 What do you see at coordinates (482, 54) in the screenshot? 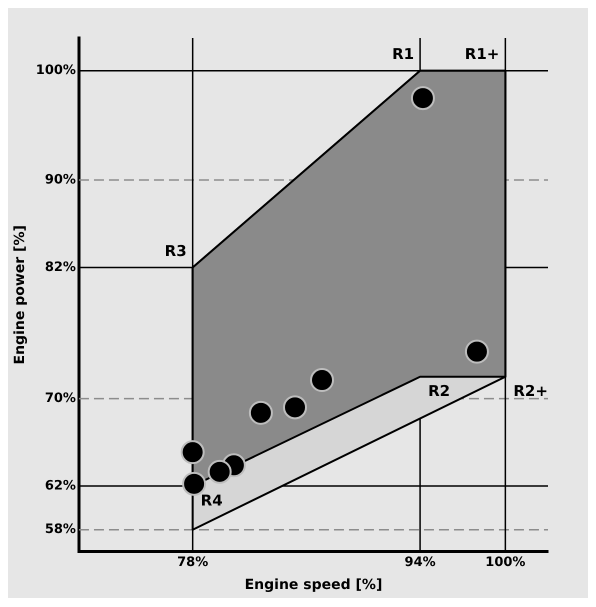
I see `annotation: R1+` at bounding box center [482, 54].